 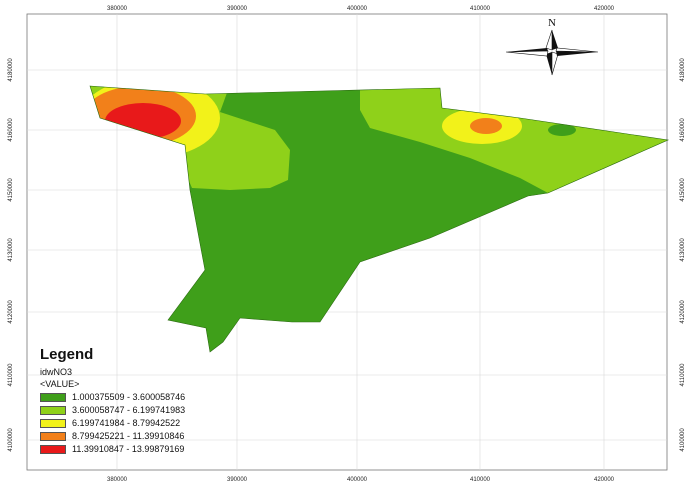 I want to click on legend-range-label: 11.39910847 - 13.99879169, so click(x=128, y=449).